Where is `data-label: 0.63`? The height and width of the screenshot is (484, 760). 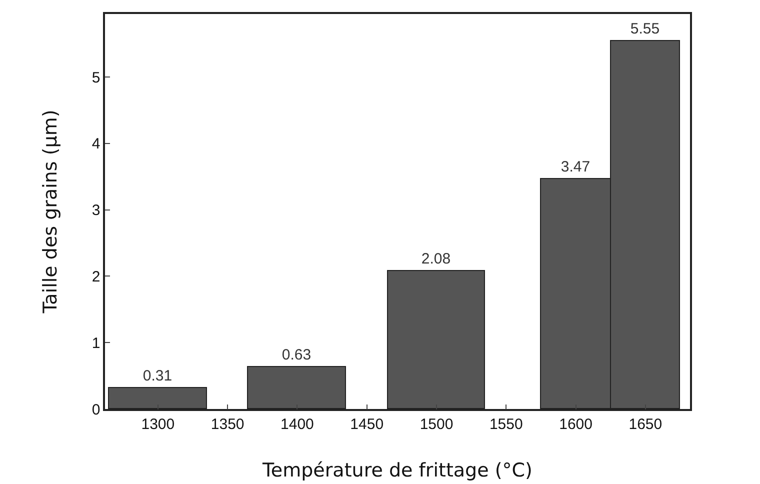
data-label: 0.63 is located at coordinates (297, 355).